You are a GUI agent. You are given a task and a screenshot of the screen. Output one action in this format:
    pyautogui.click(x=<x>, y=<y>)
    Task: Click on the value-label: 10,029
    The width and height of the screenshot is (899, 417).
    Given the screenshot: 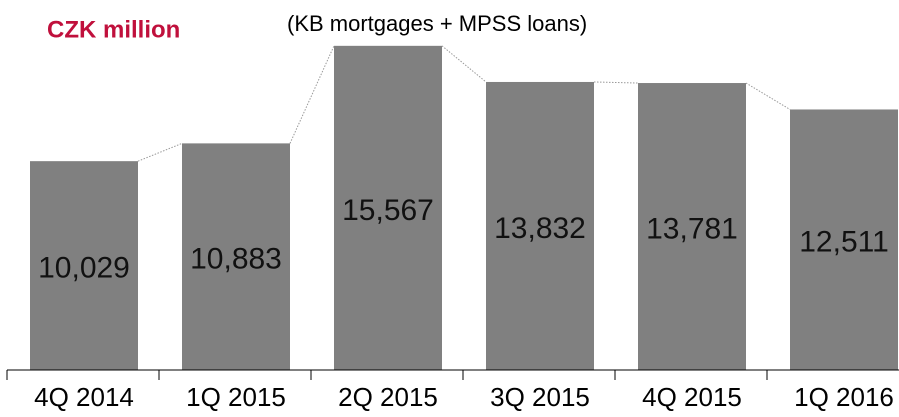 What is the action you would take?
    pyautogui.click(x=84, y=268)
    